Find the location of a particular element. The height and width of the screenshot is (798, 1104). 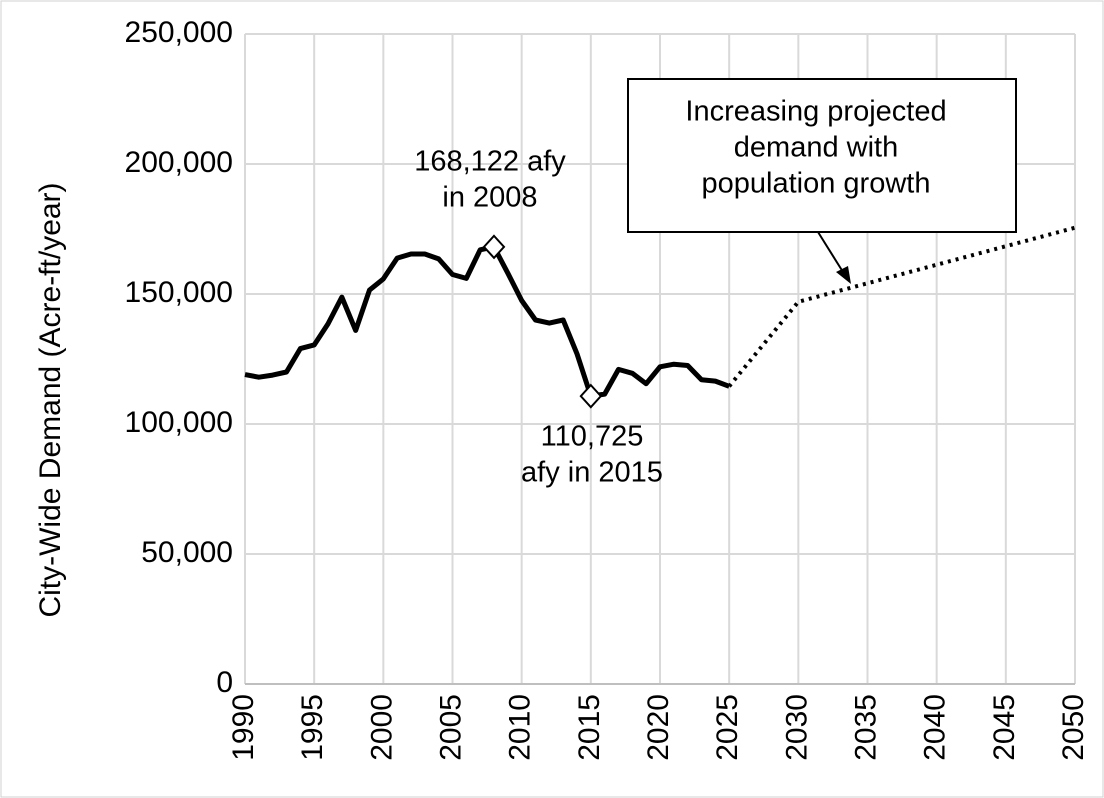

arrow-head is located at coordinates (843, 275).